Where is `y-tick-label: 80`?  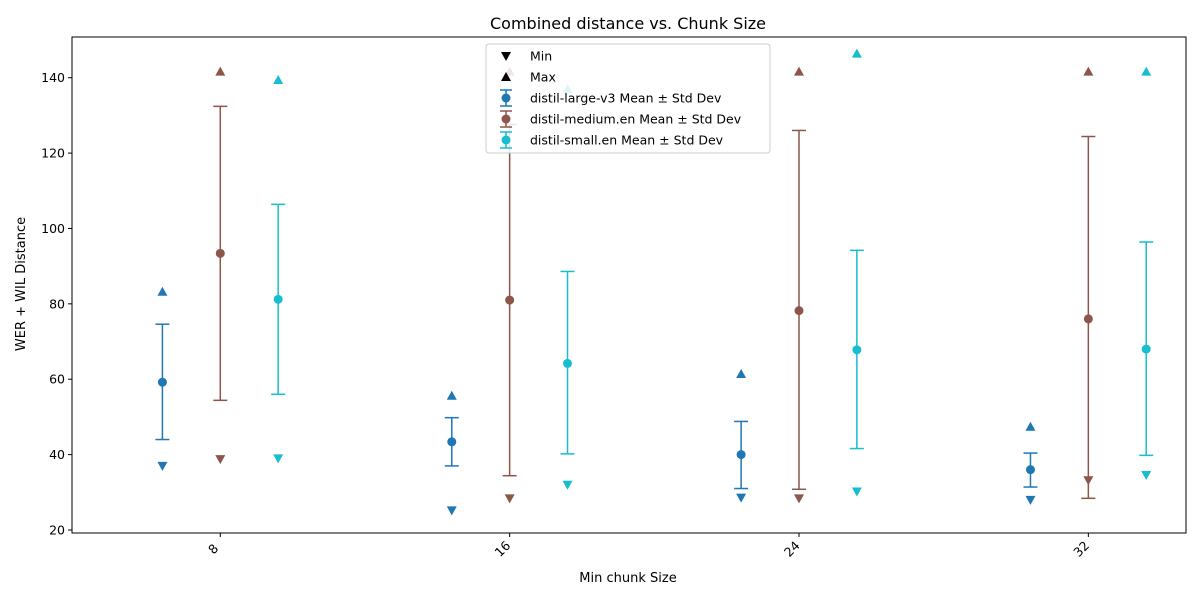
y-tick-label: 80 is located at coordinates (57, 303).